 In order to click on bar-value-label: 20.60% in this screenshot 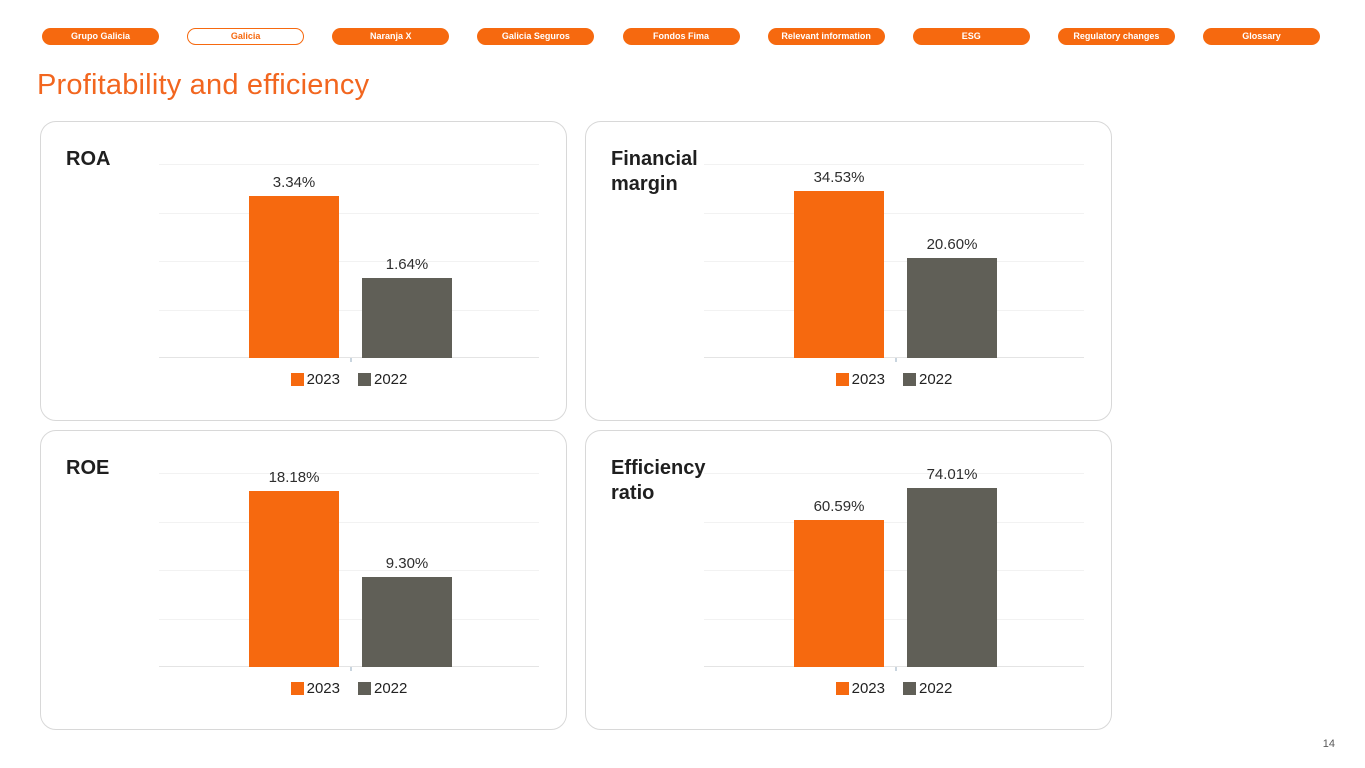, I will do `click(952, 244)`.